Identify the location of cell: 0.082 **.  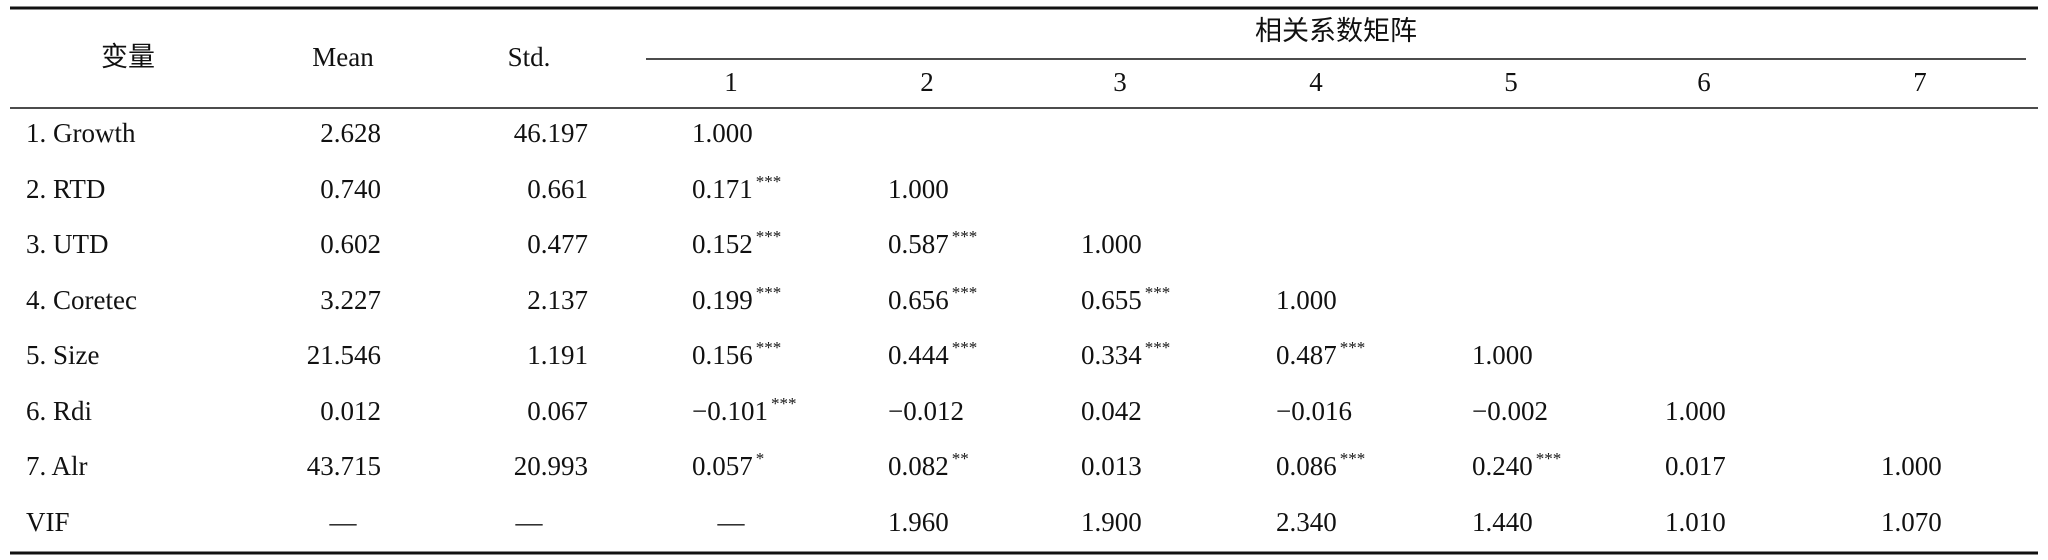
(928, 465).